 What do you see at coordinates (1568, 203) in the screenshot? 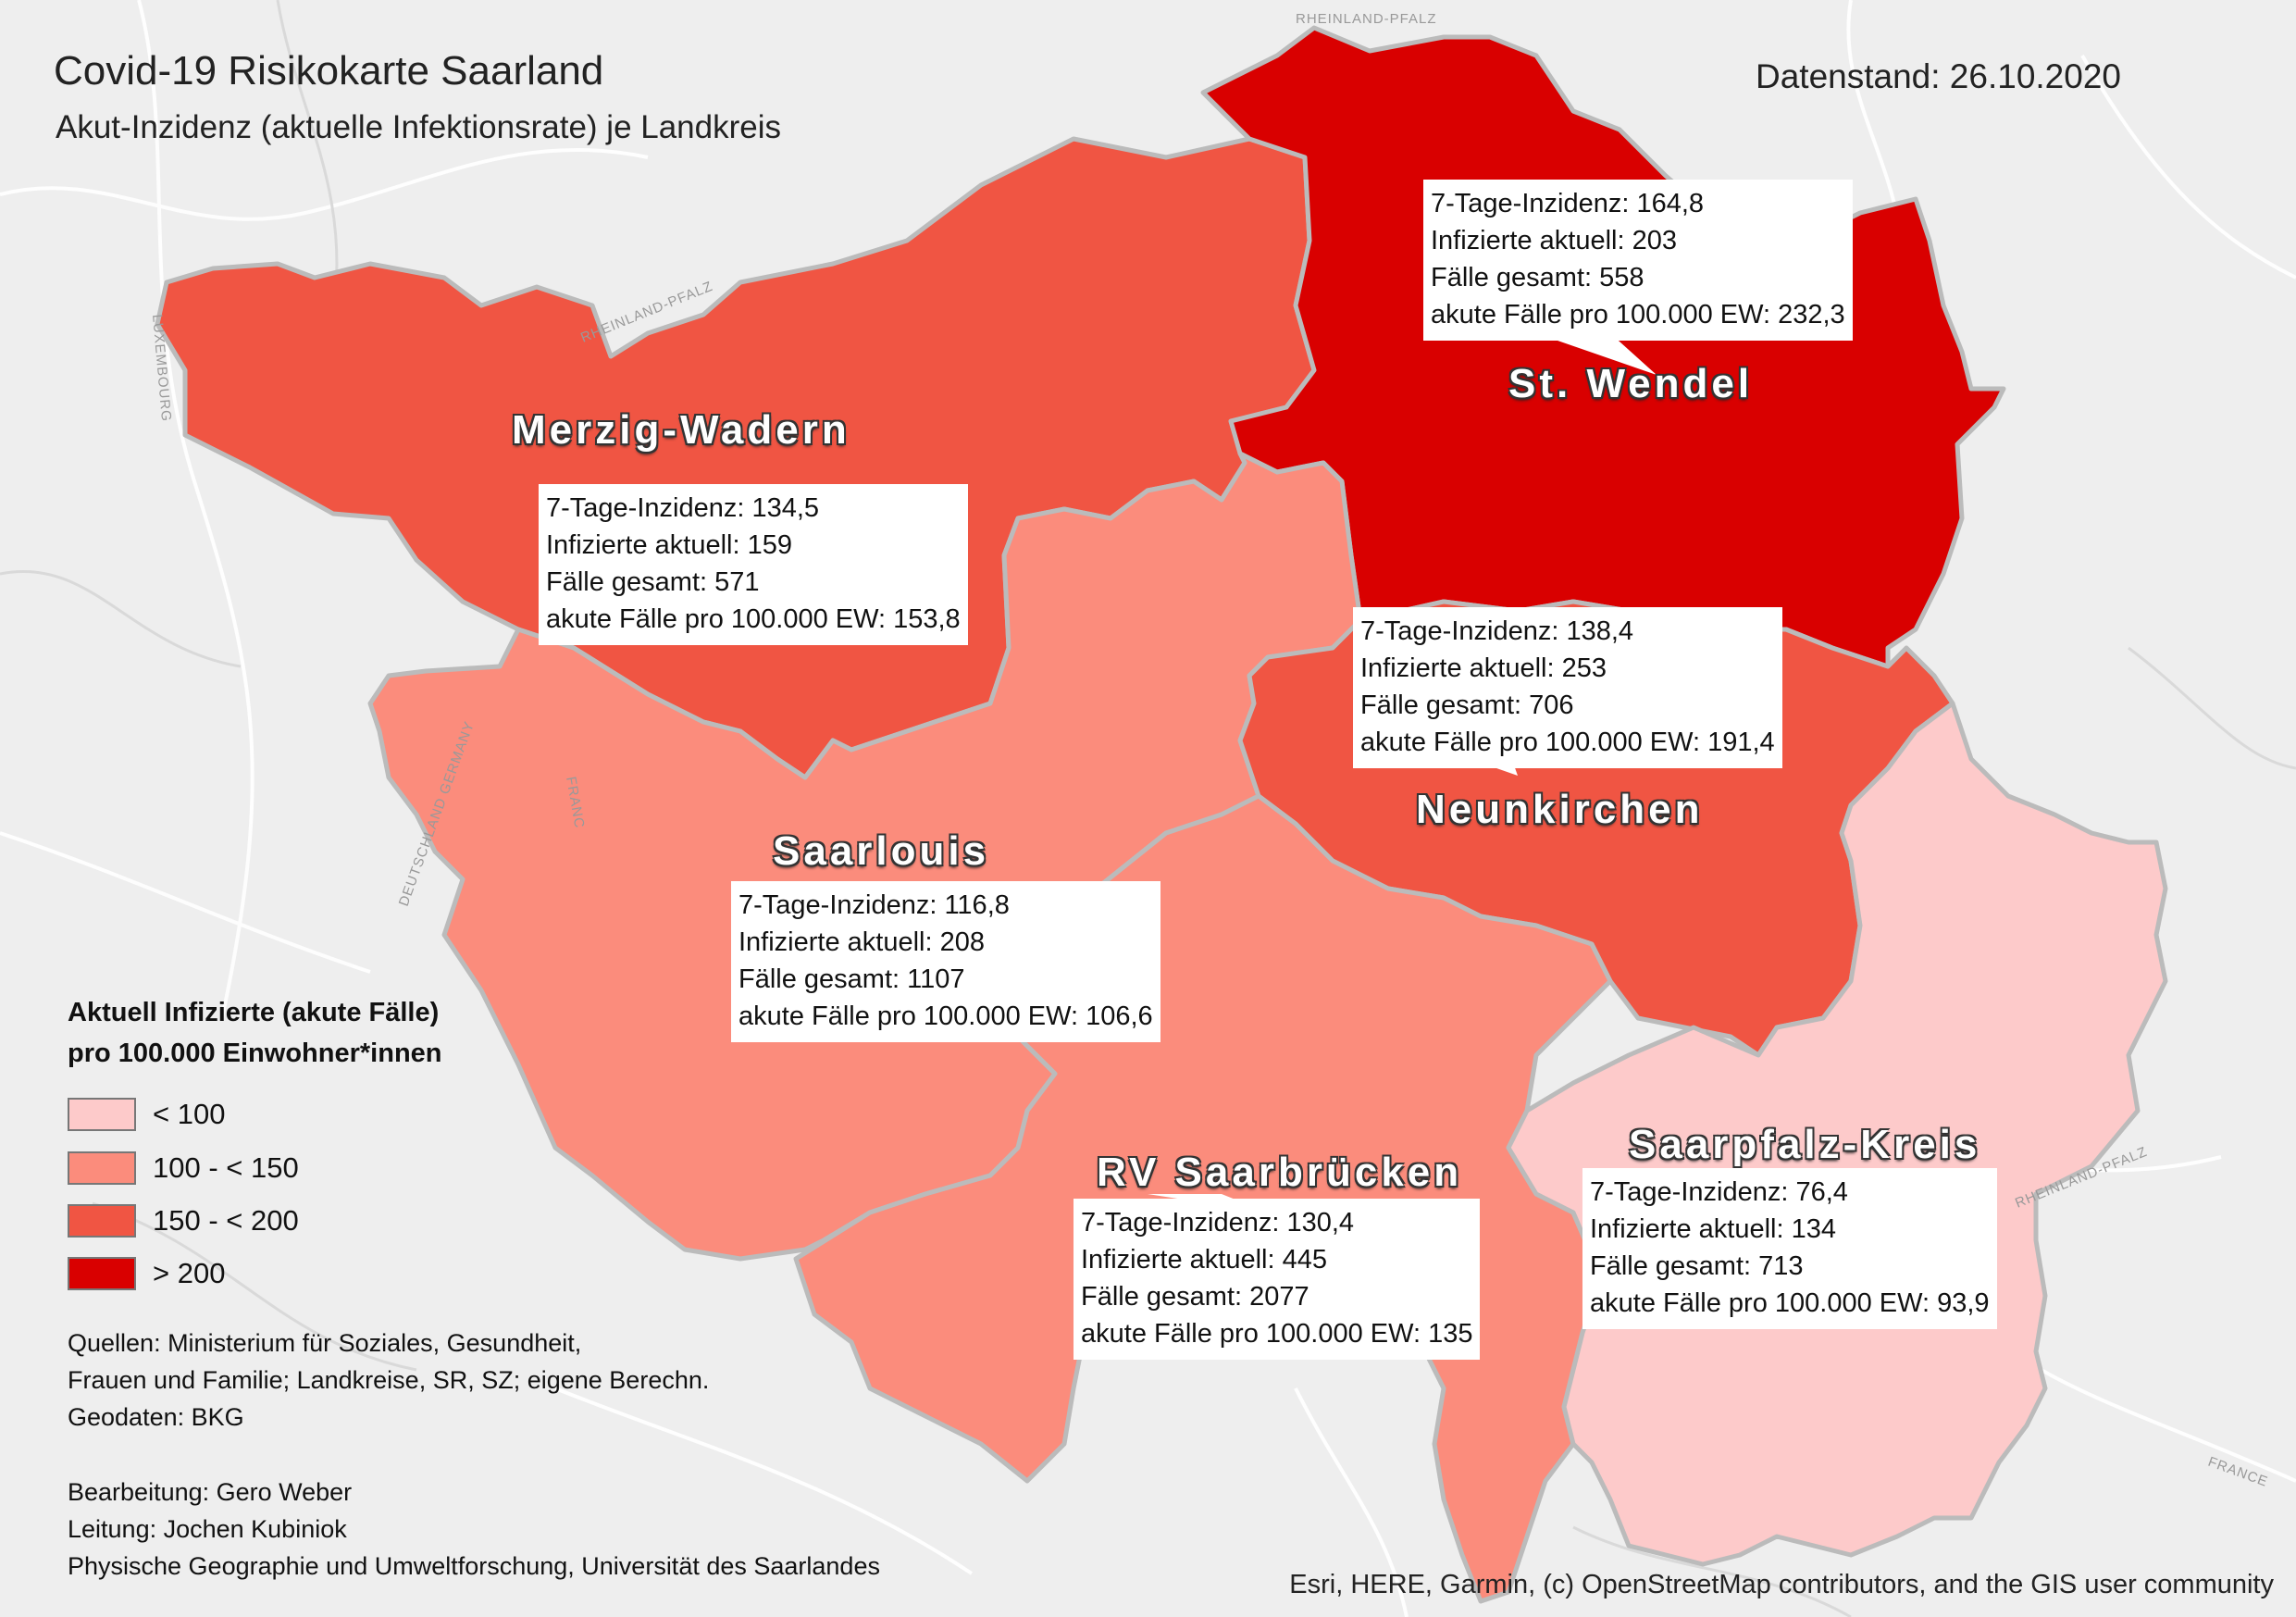
I see `callout-incidence: 7-Tage-Inzidenz: 164,8` at bounding box center [1568, 203].